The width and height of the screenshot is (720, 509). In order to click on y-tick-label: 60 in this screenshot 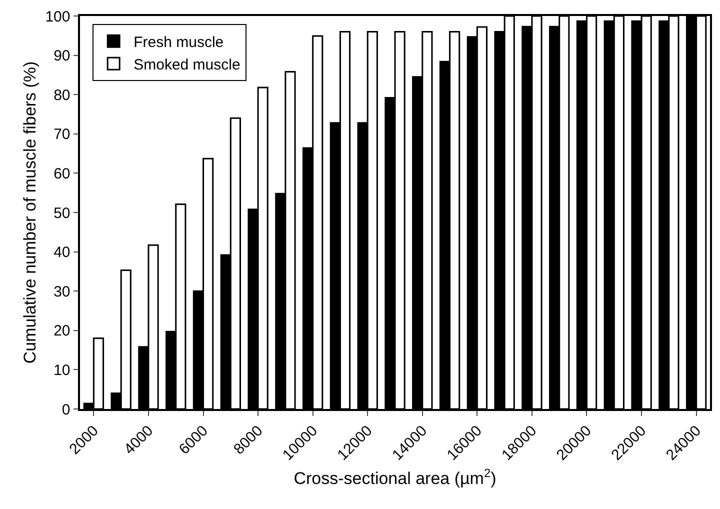, I will do `click(62, 173)`.